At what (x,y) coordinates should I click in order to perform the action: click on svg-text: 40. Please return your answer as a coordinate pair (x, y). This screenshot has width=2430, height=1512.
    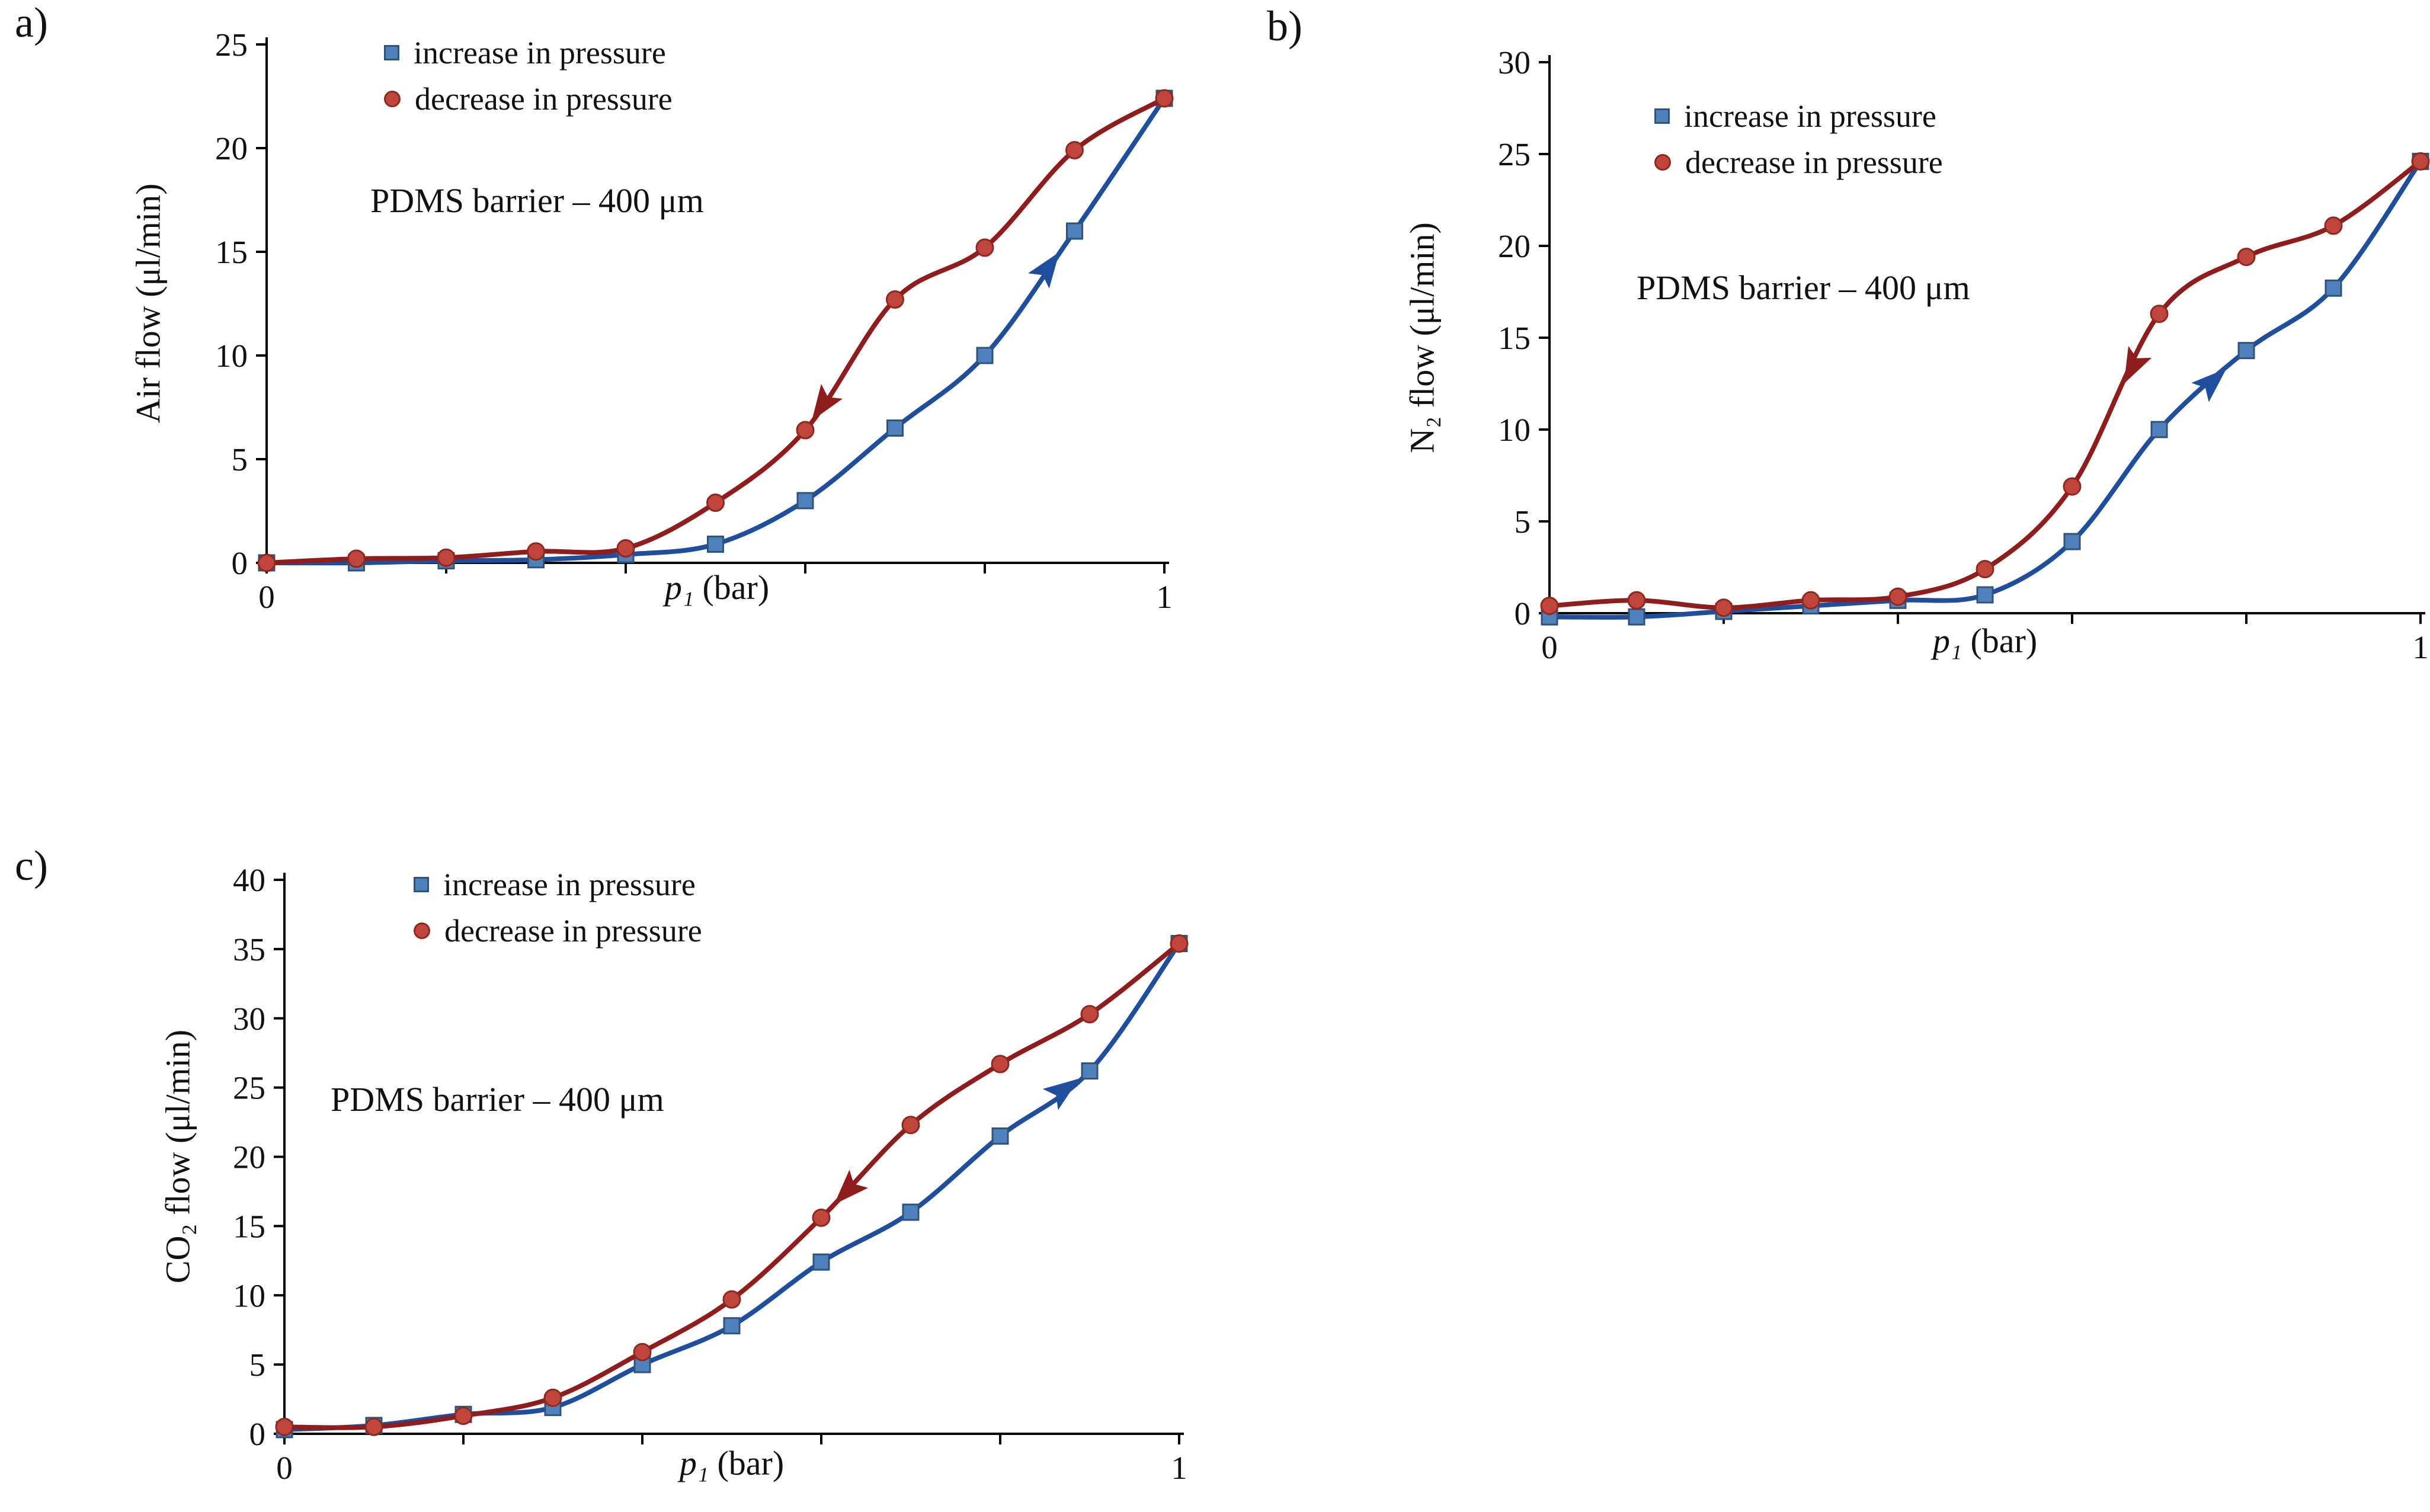
    Looking at the image, I should click on (249, 880).